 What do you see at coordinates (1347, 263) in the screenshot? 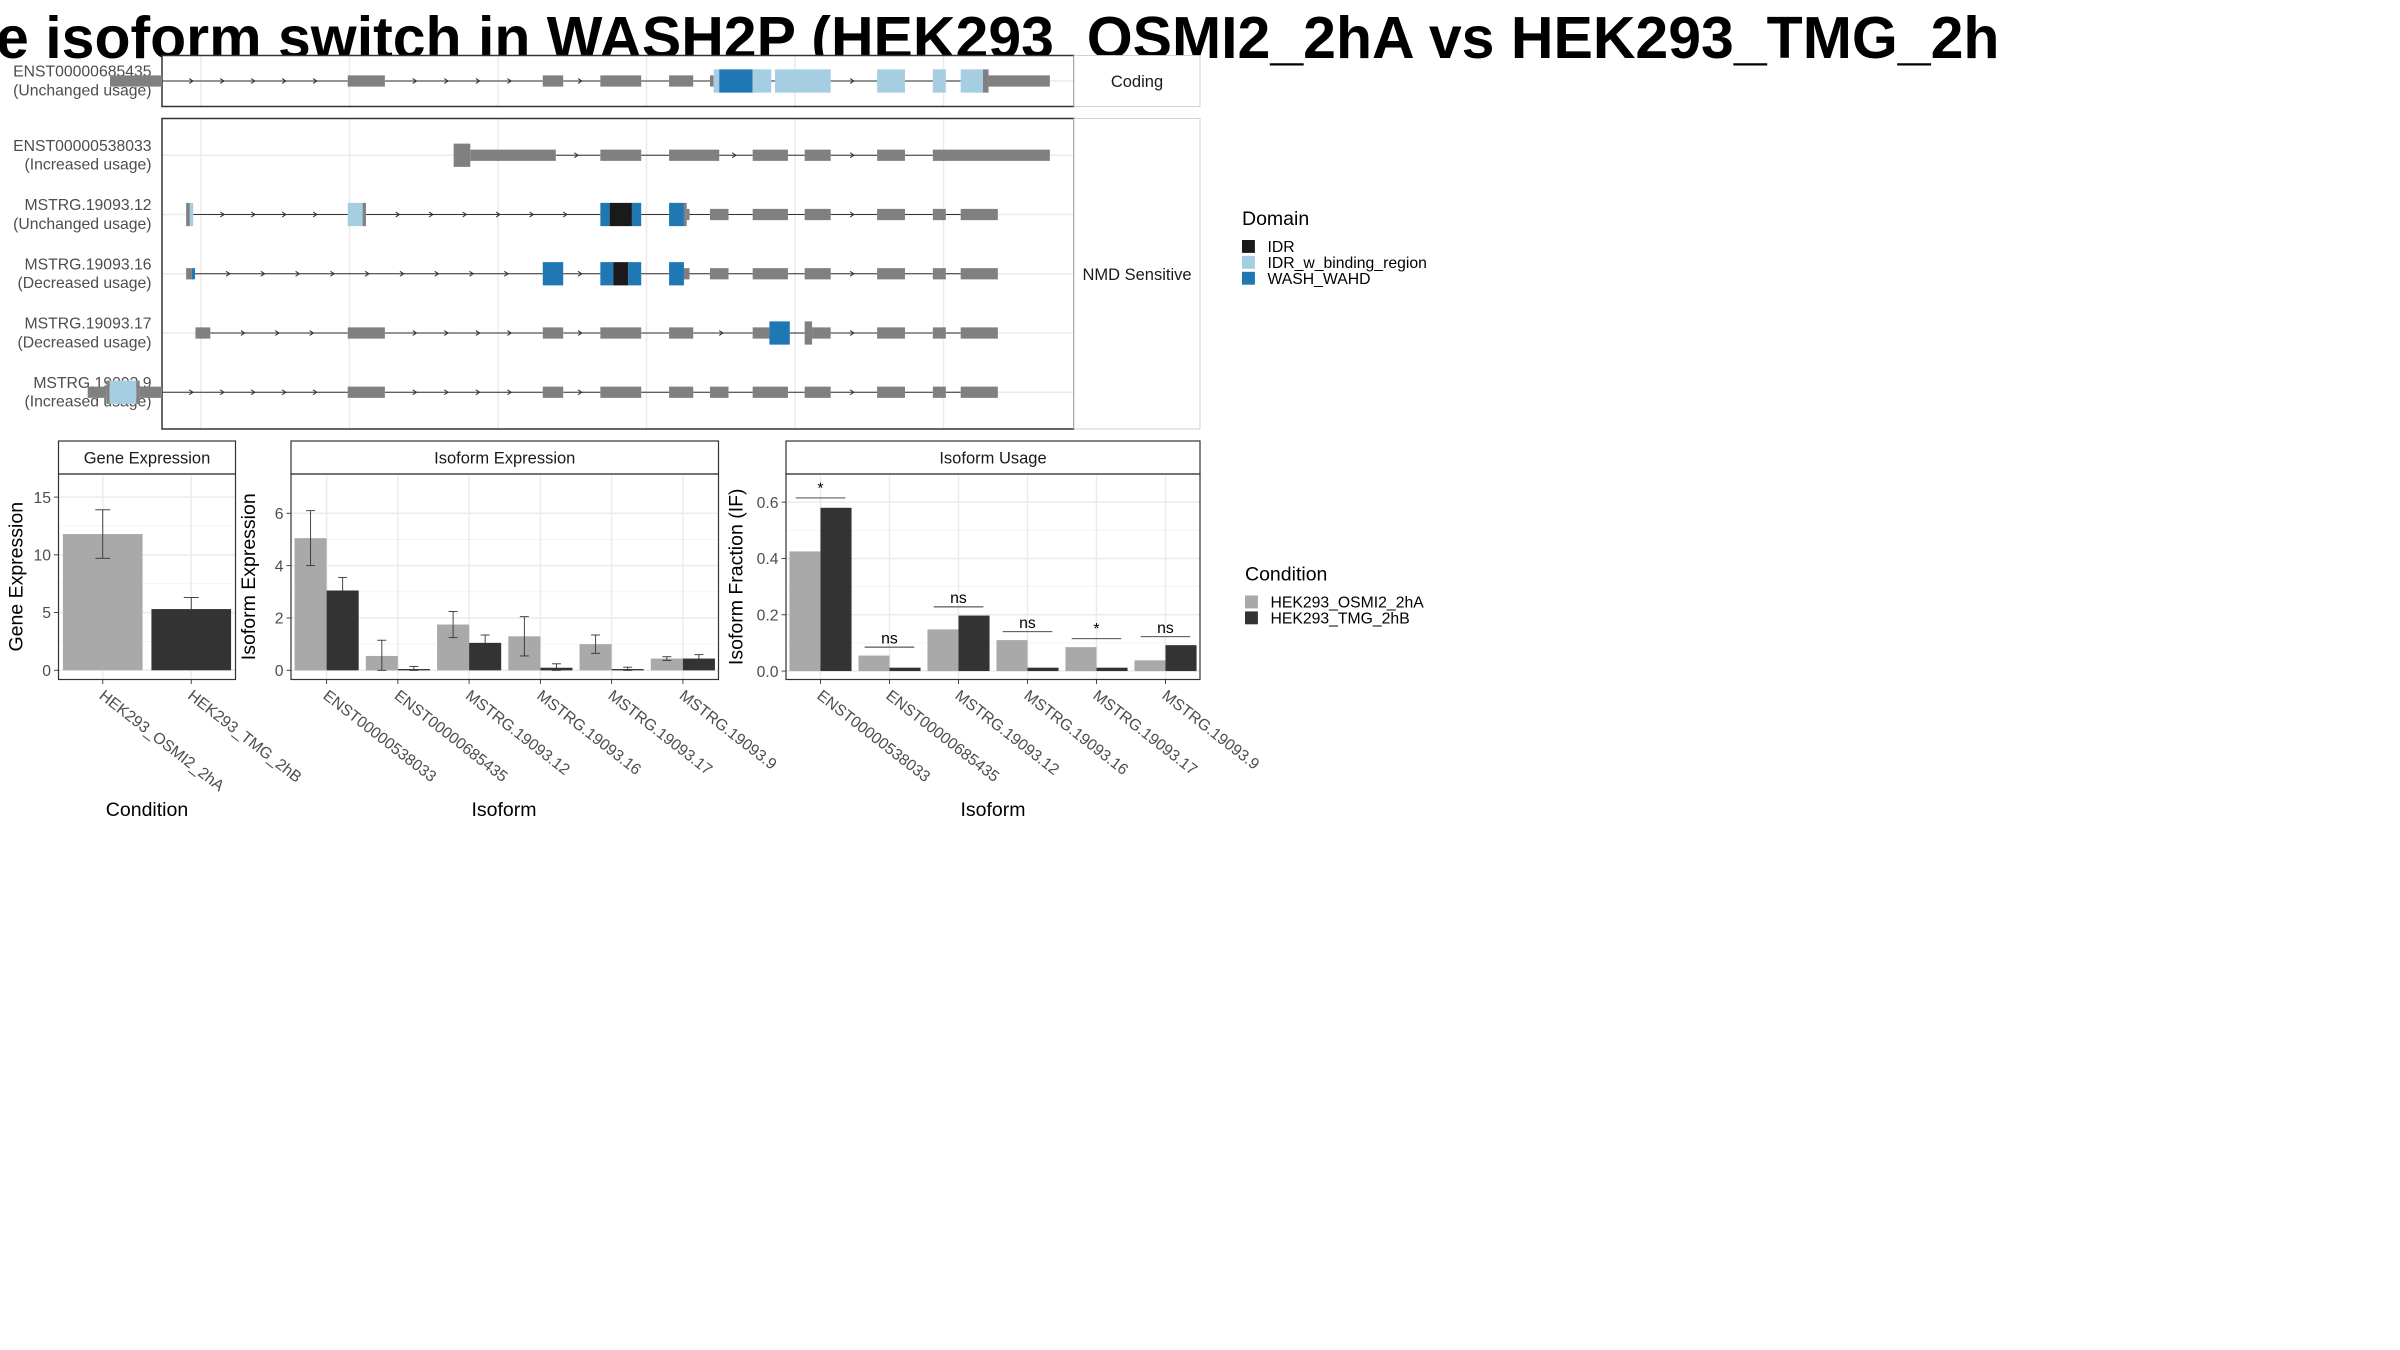
I see `legend-label: IDR_w_binding_region` at bounding box center [1347, 263].